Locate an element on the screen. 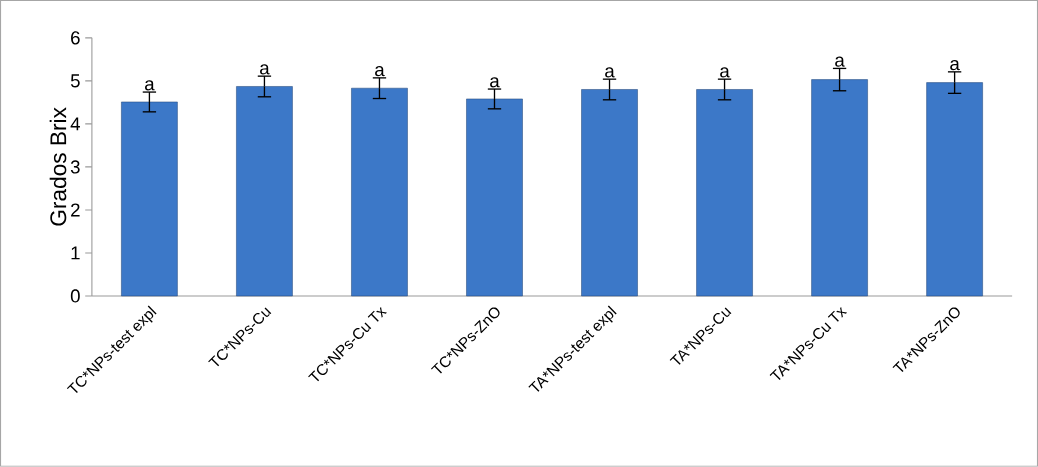  y-tick-label: 4 is located at coordinates (75, 124).